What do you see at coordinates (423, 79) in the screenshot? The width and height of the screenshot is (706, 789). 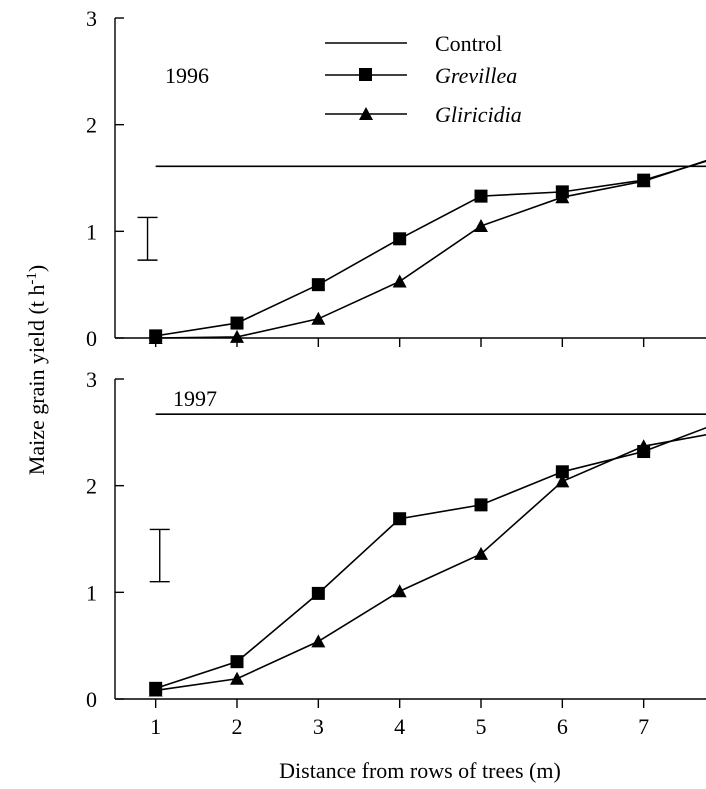 I see `legend: Control Grevillea Gliricidia` at bounding box center [423, 79].